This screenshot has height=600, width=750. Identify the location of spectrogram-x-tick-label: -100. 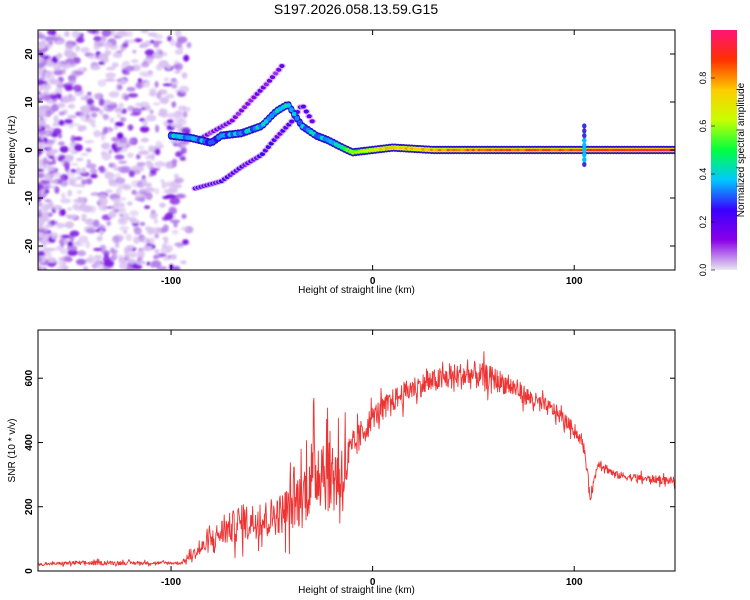
(171, 281).